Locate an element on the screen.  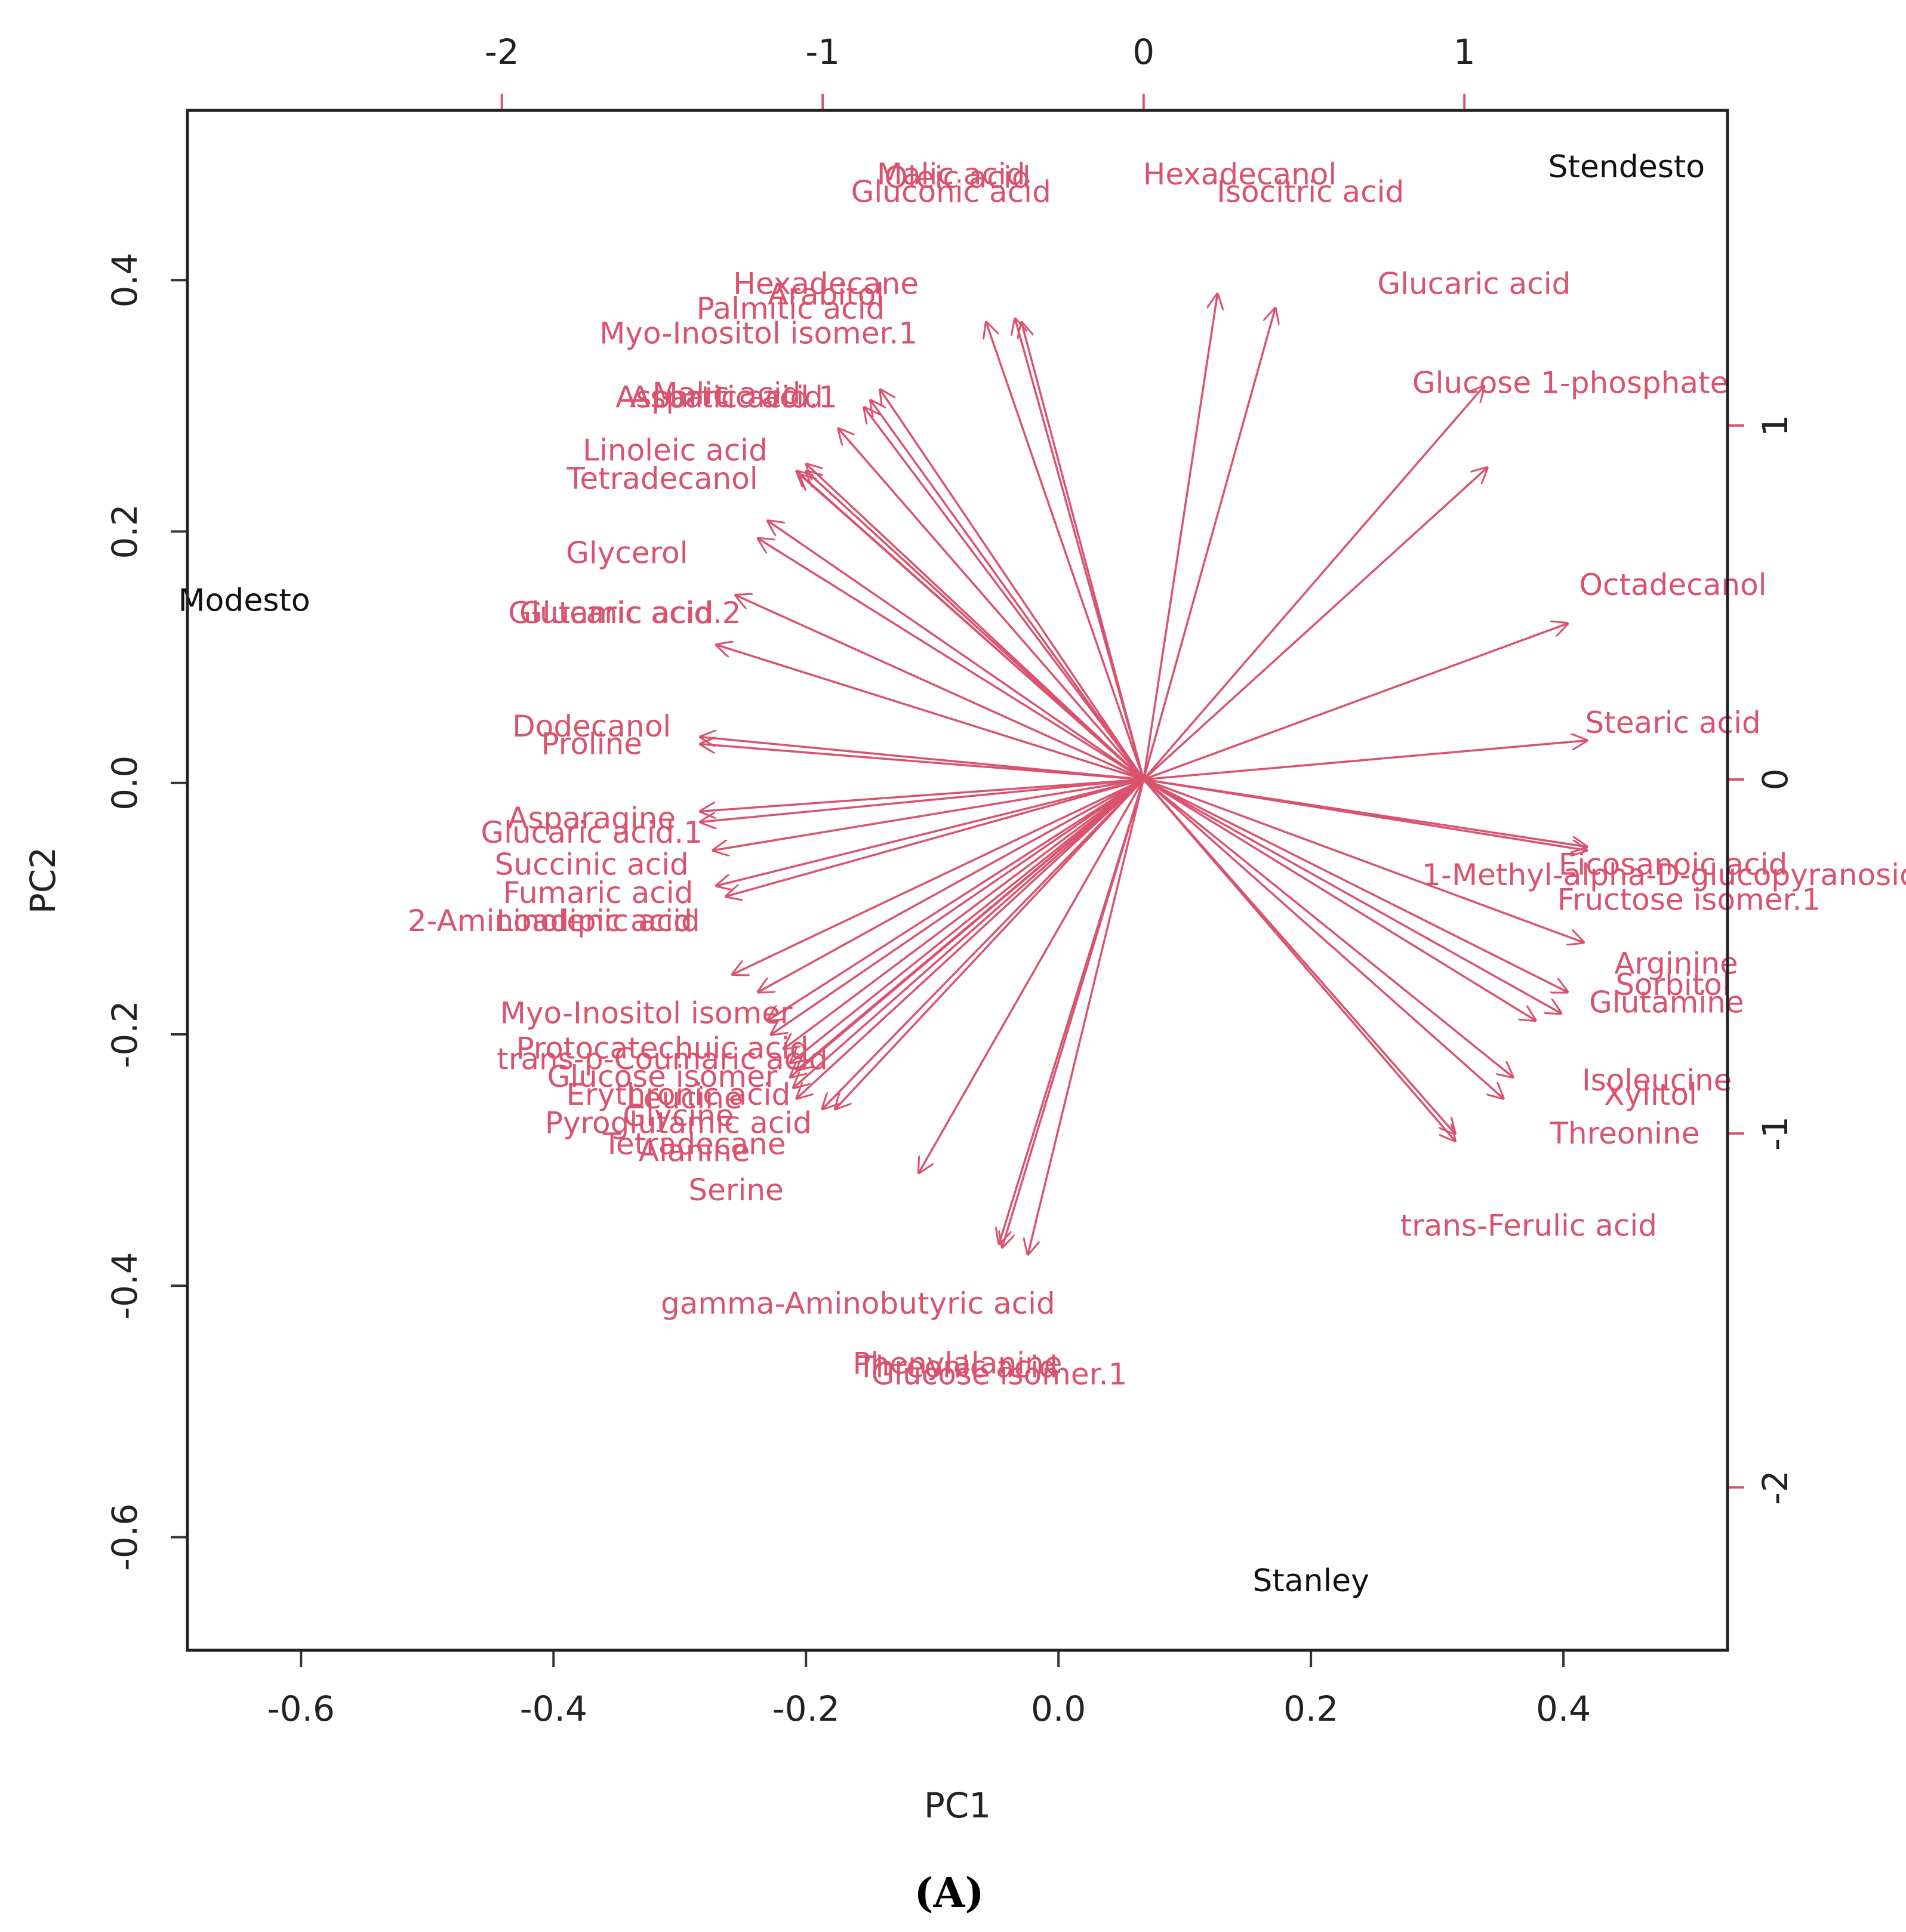
loading-label: Tetradecanol is located at coordinates (662, 478).